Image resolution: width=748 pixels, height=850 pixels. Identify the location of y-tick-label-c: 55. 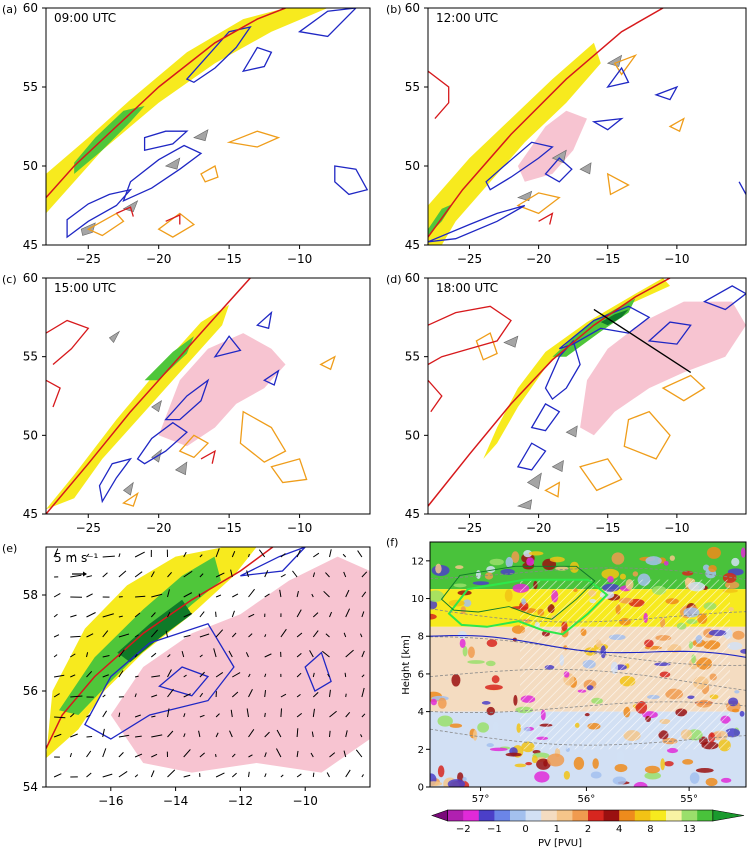
(30, 357).